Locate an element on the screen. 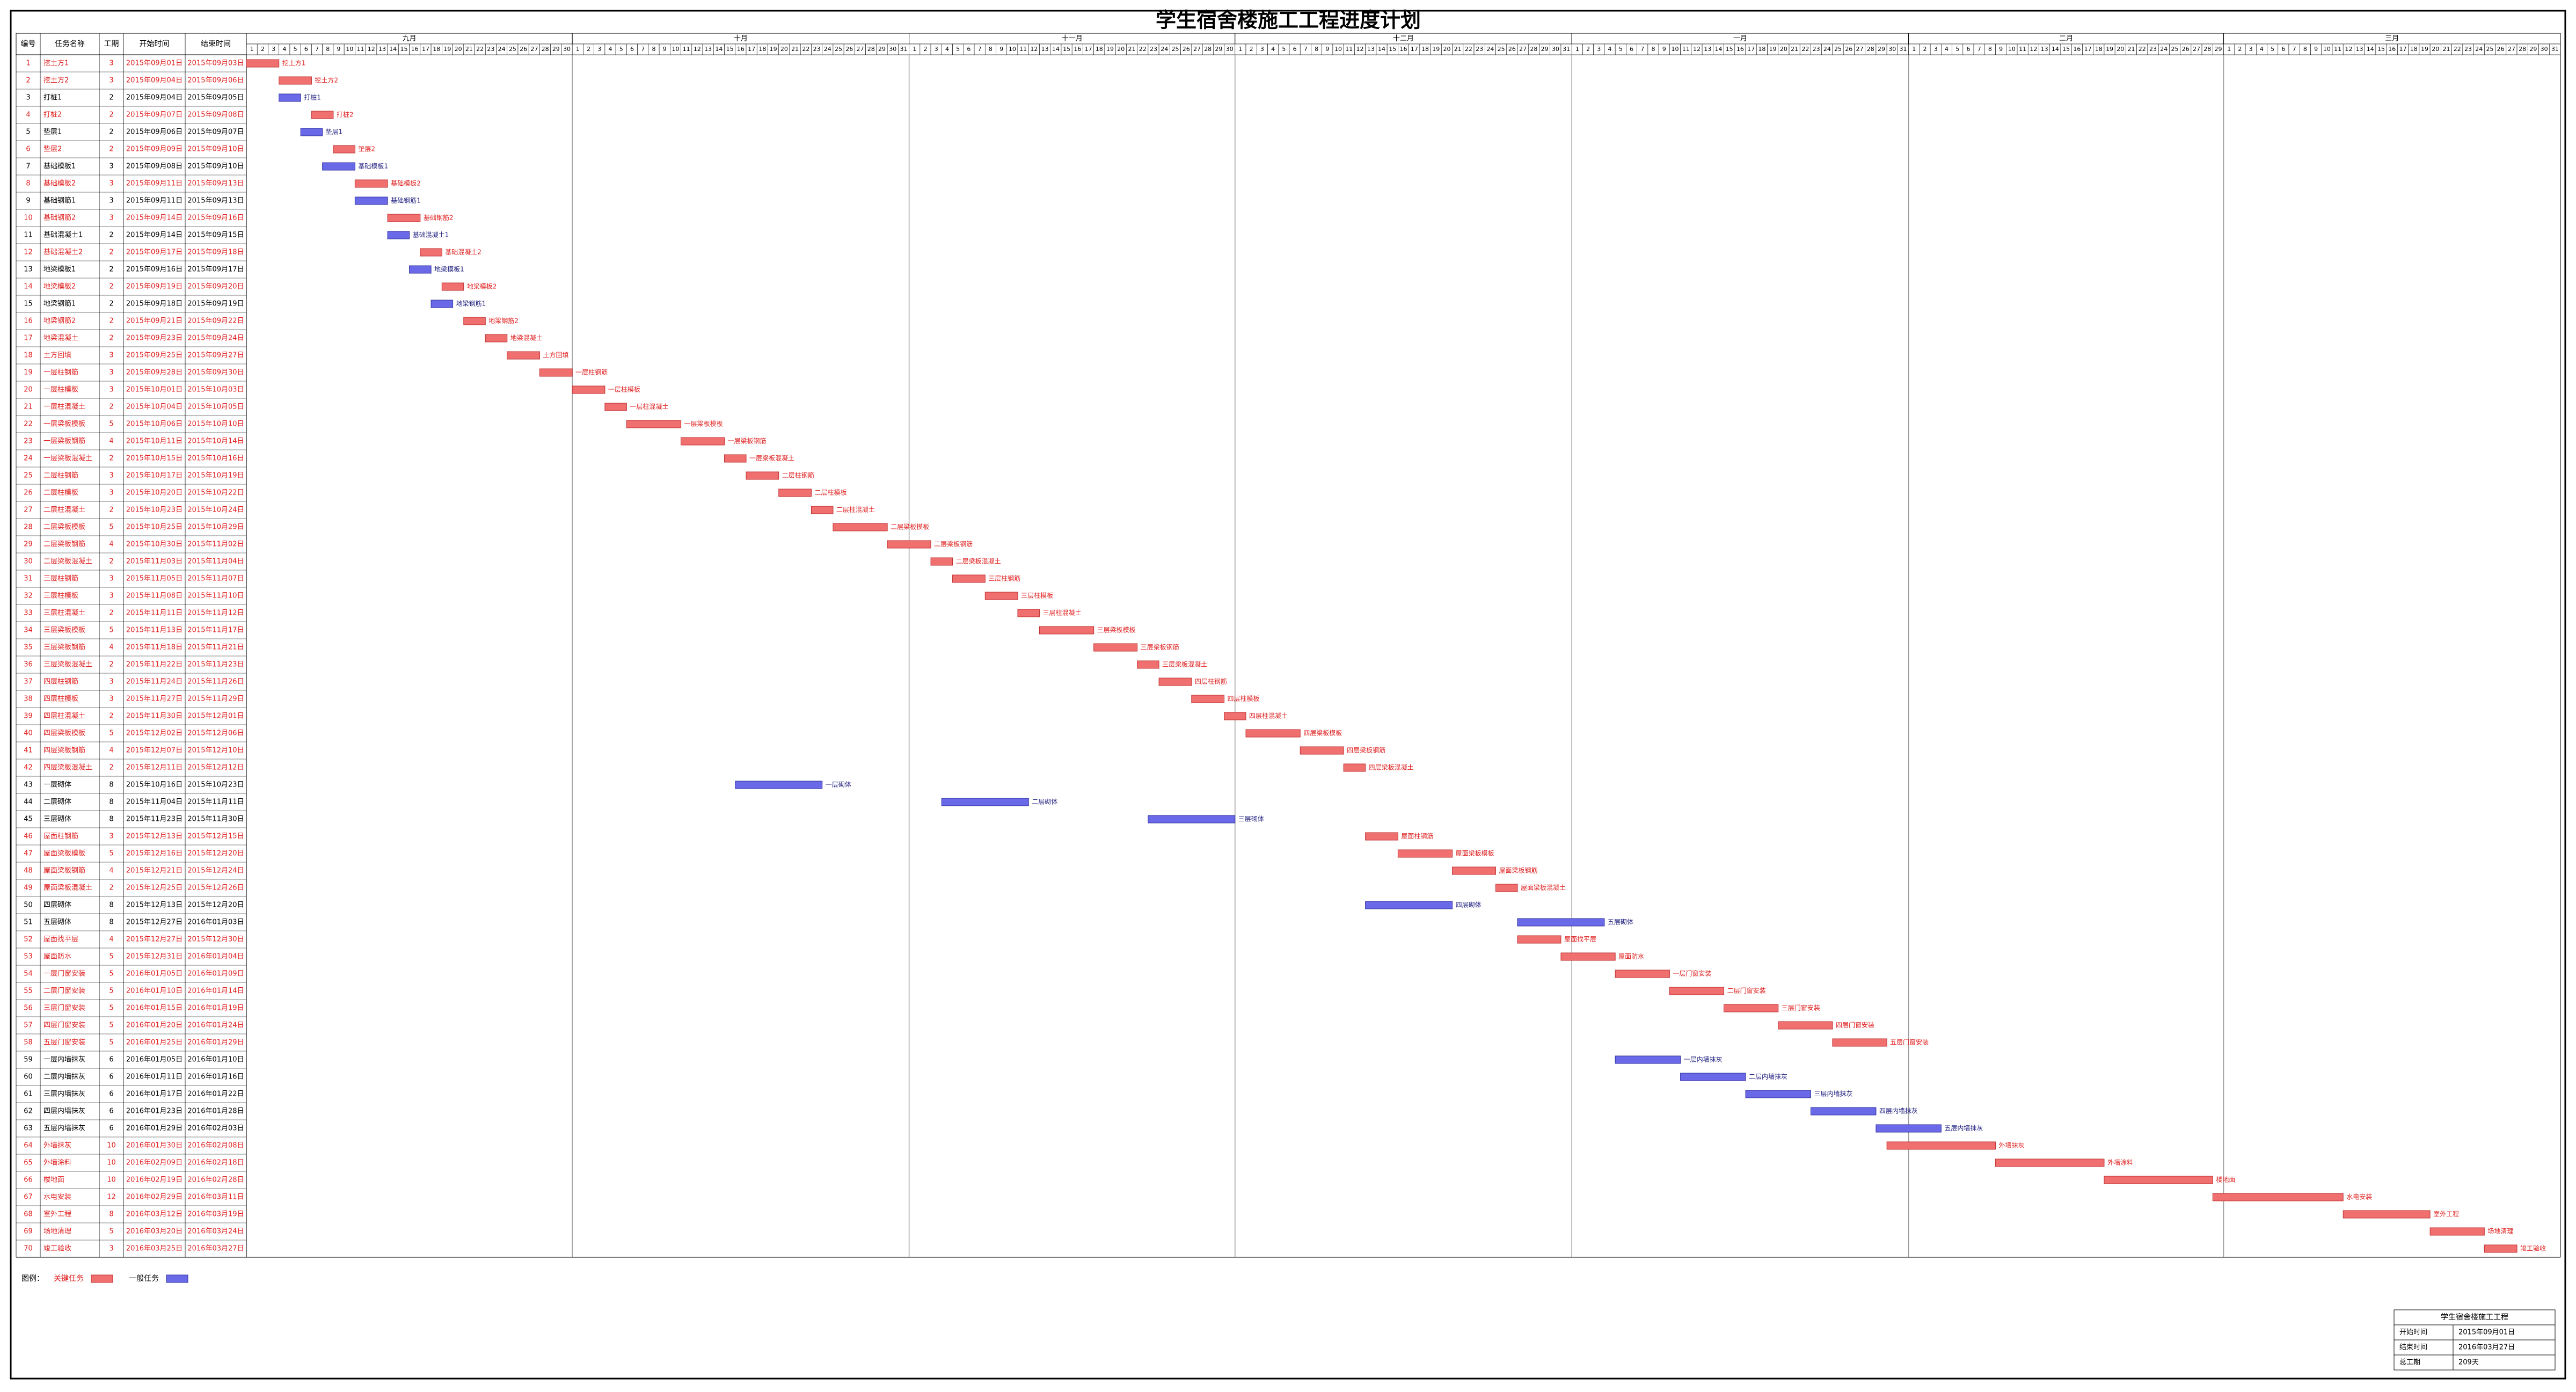  task-start: 2015年10月06日 is located at coordinates (154, 424).